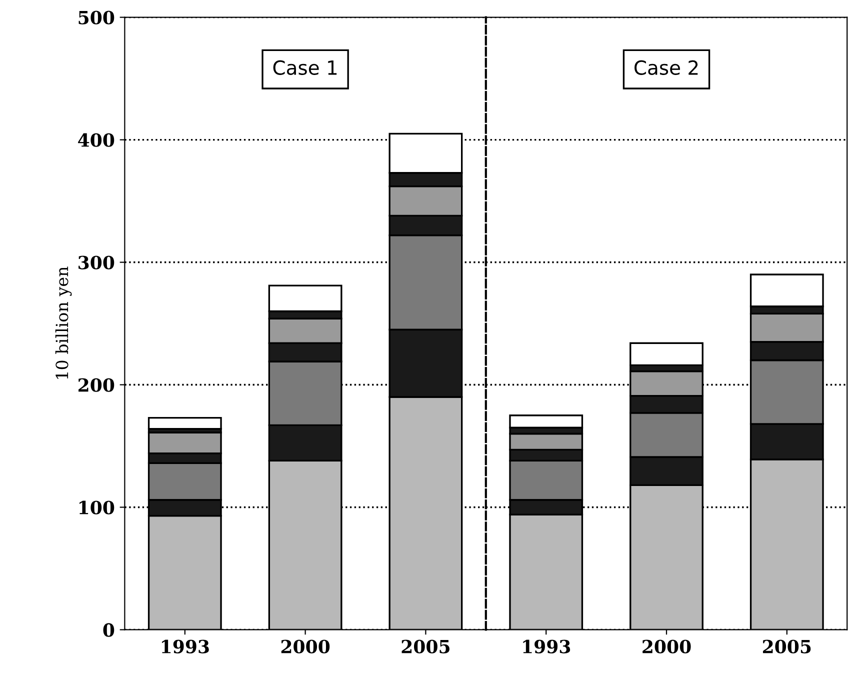  I want to click on text: Case 2, so click(666, 67).